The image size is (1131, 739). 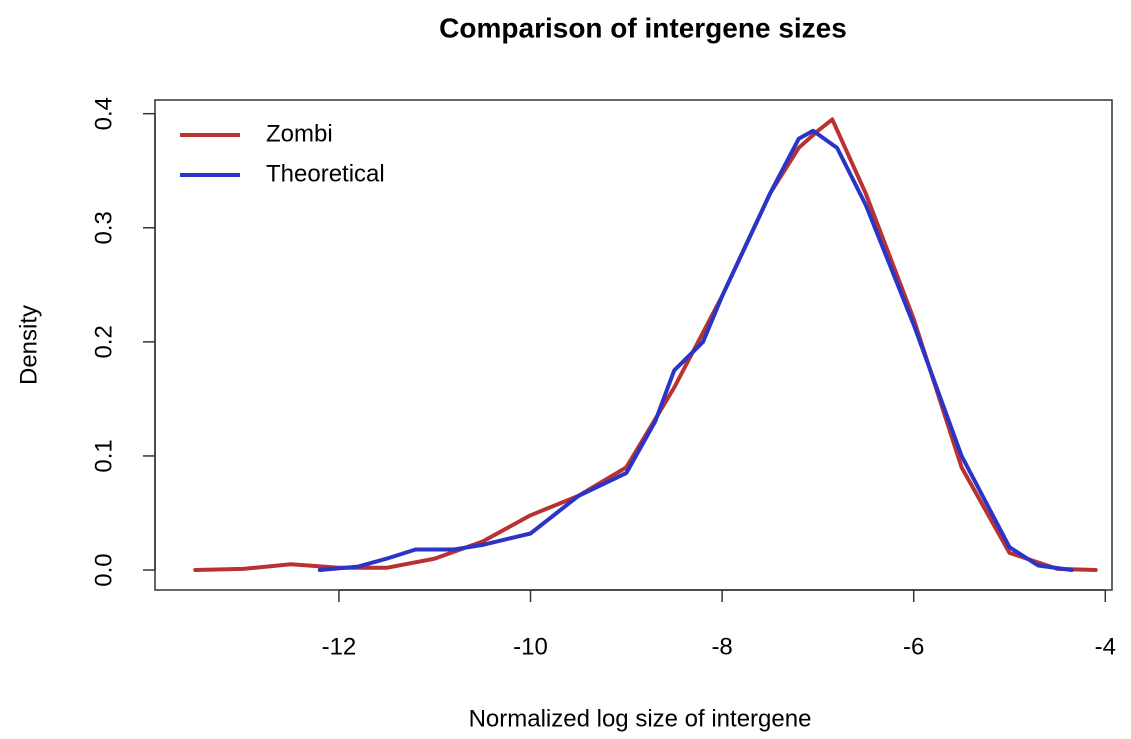 What do you see at coordinates (640, 718) in the screenshot?
I see `x-axis-label: Normalized log size of intergene` at bounding box center [640, 718].